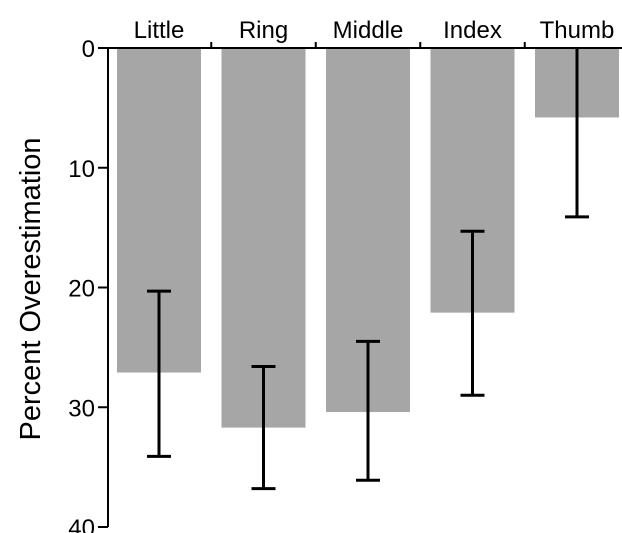 The width and height of the screenshot is (622, 533). I want to click on y-tick-label: 0, so click(88, 49).